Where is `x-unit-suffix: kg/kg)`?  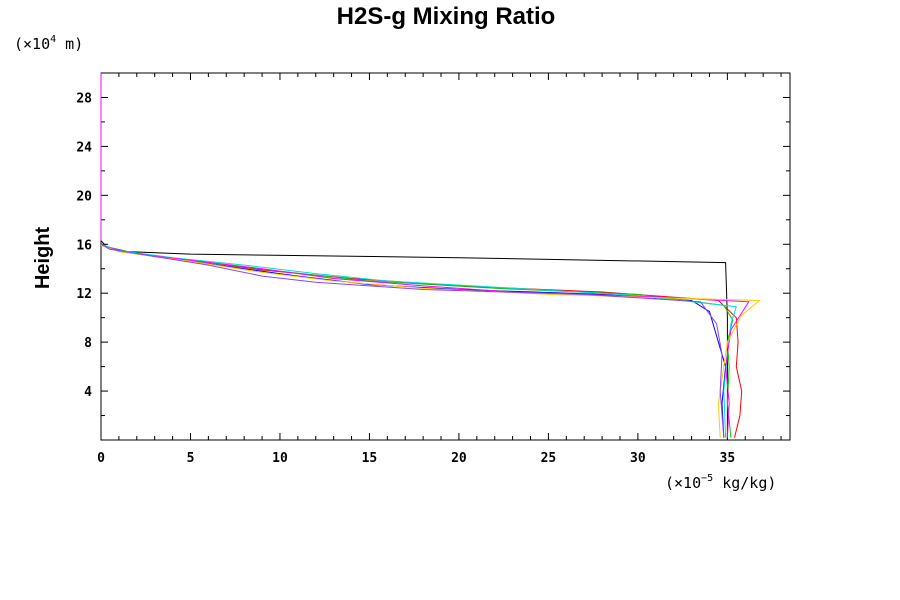
x-unit-suffix: kg/kg) is located at coordinates (744, 483).